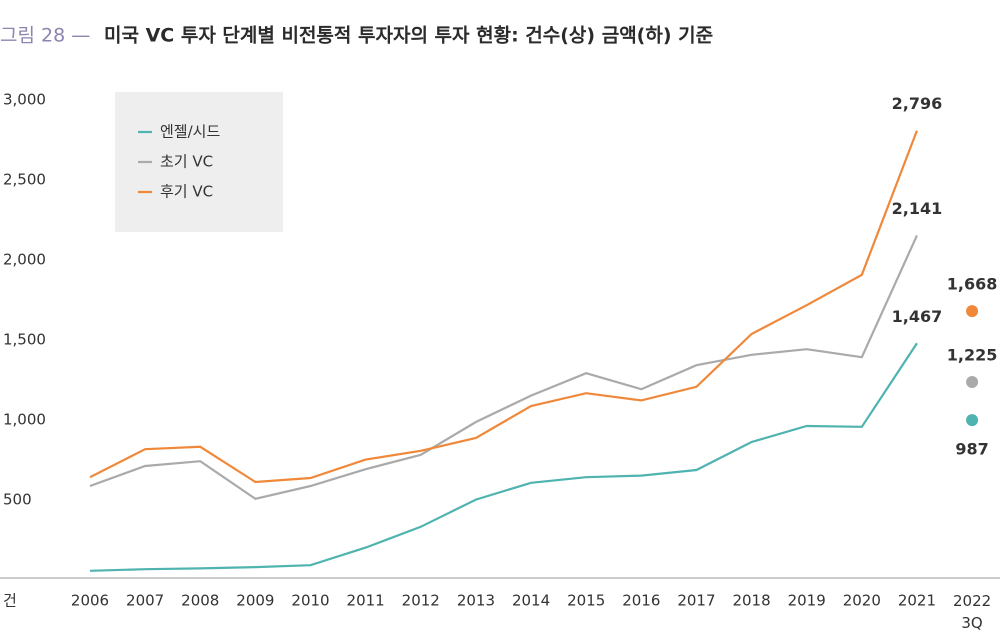 Image resolution: width=1000 pixels, height=640 pixels. Describe the element at coordinates (586, 601) in the screenshot. I see `x-tick-label: 2015` at that location.